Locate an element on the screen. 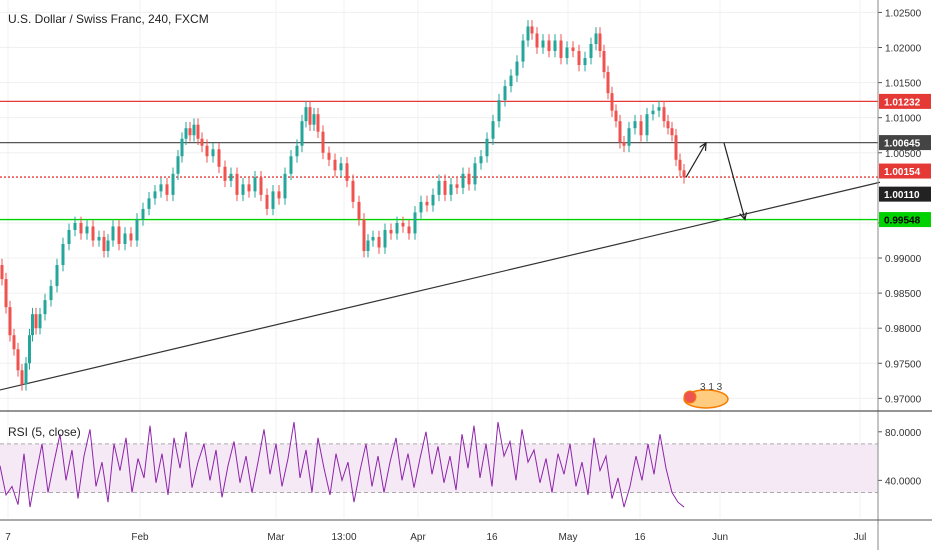 The image size is (932, 550). rsi-label: RSI (5, close) is located at coordinates (44, 432).